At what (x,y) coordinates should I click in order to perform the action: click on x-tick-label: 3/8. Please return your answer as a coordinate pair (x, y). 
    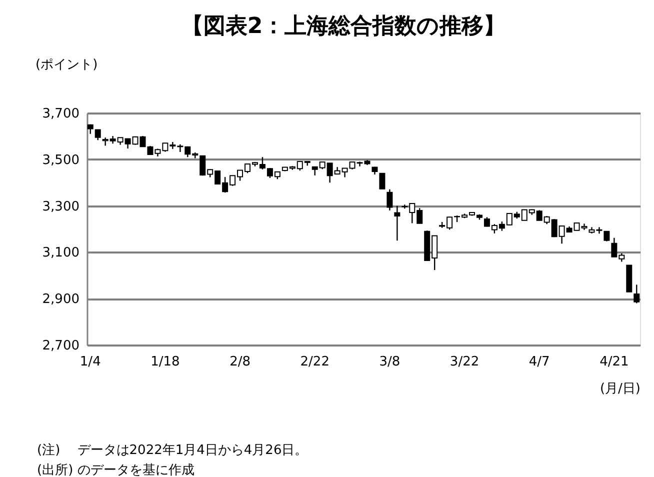
    Looking at the image, I should click on (389, 362).